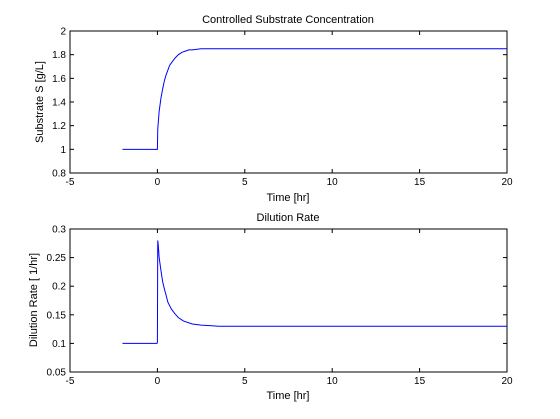  I want to click on substrate-y-tick-label: 1.6, so click(59, 79).